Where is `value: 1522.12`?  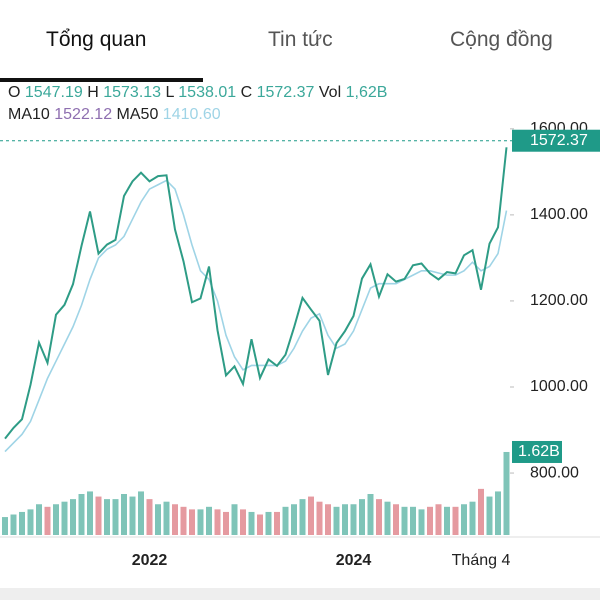 value: 1522.12 is located at coordinates (83, 114).